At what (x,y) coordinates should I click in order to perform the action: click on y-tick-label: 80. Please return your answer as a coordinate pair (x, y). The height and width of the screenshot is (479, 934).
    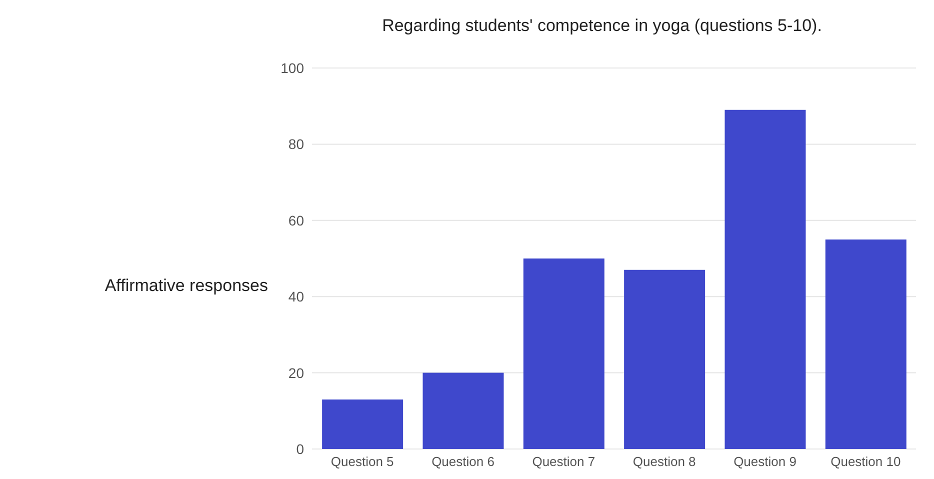
    Looking at the image, I should click on (296, 144).